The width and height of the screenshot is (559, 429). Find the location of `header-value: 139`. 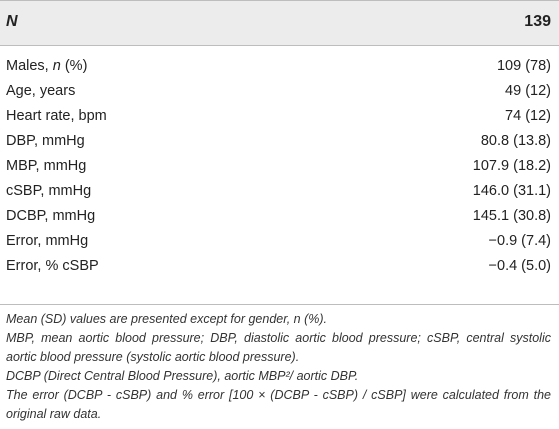

header-value: 139 is located at coordinates (537, 21).